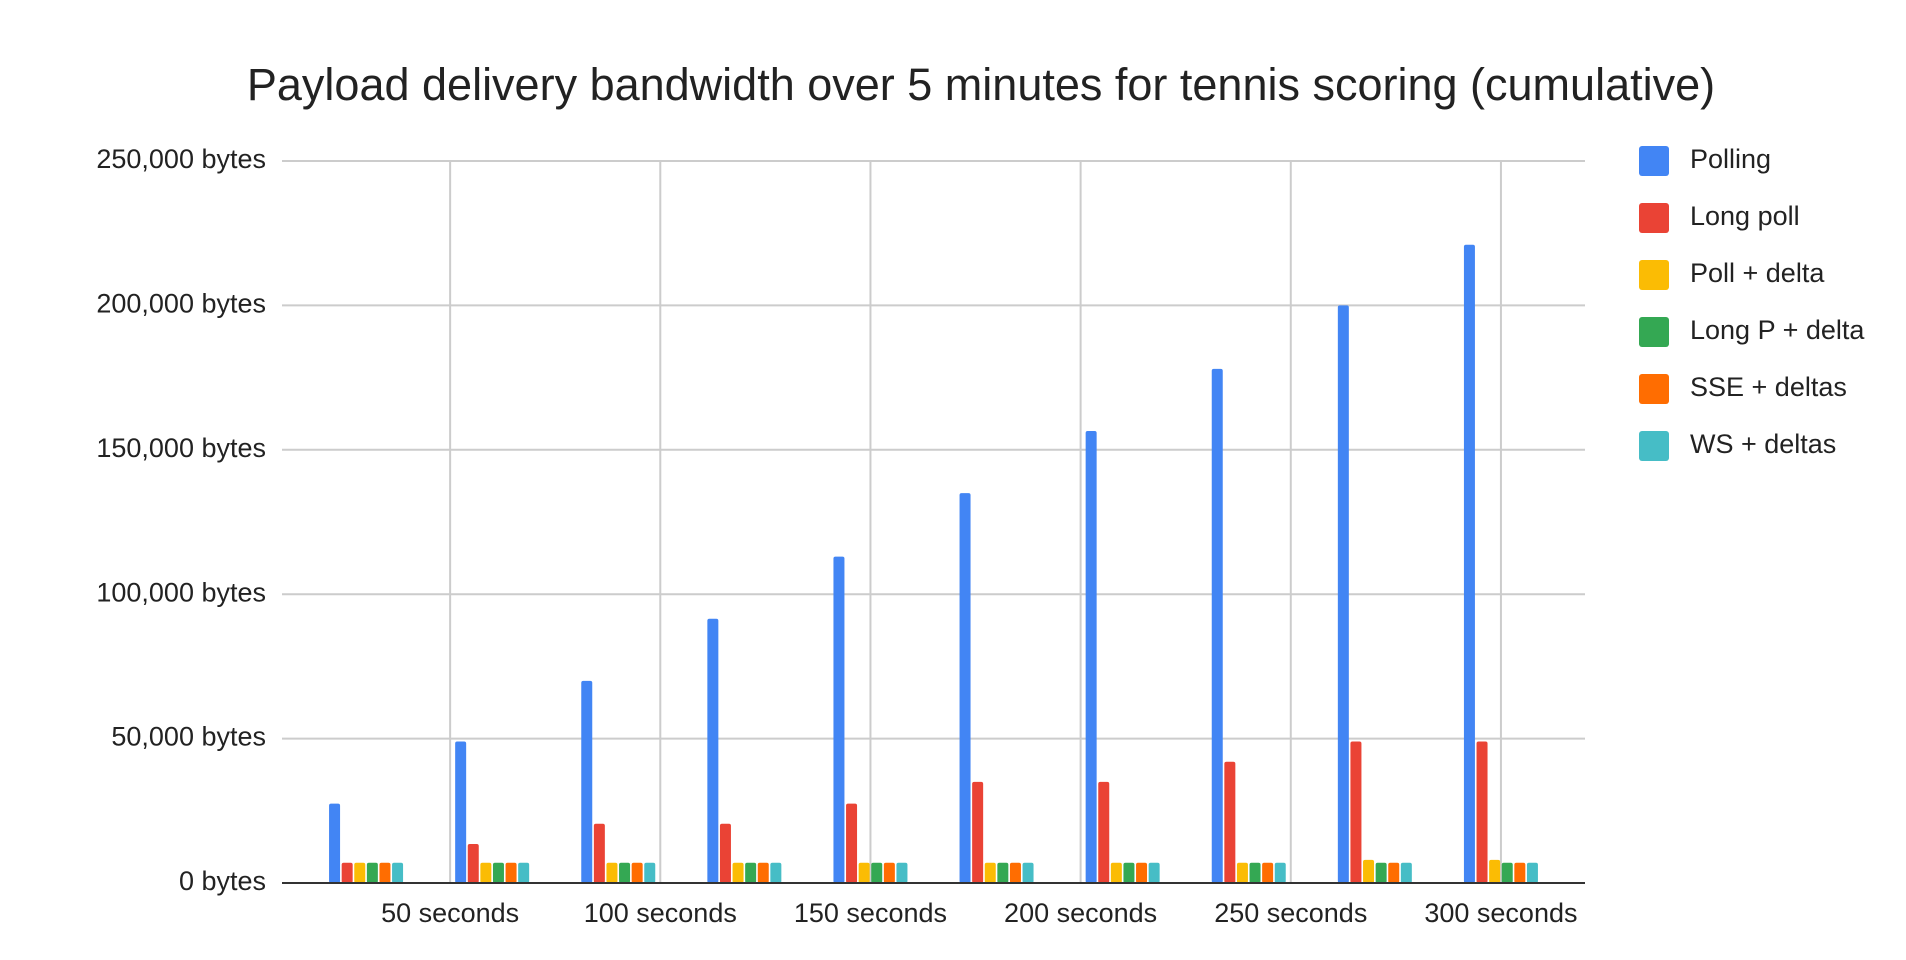 The image size is (1906, 960). What do you see at coordinates (1777, 330) in the screenshot?
I see `legend-label: Long P + delta` at bounding box center [1777, 330].